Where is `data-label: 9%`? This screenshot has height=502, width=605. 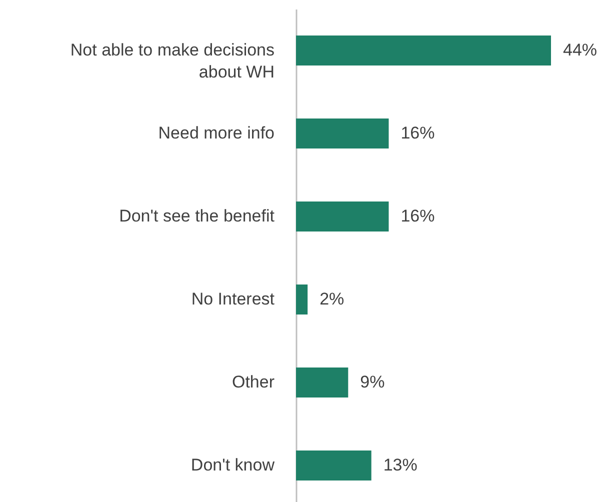
data-label: 9% is located at coordinates (372, 382).